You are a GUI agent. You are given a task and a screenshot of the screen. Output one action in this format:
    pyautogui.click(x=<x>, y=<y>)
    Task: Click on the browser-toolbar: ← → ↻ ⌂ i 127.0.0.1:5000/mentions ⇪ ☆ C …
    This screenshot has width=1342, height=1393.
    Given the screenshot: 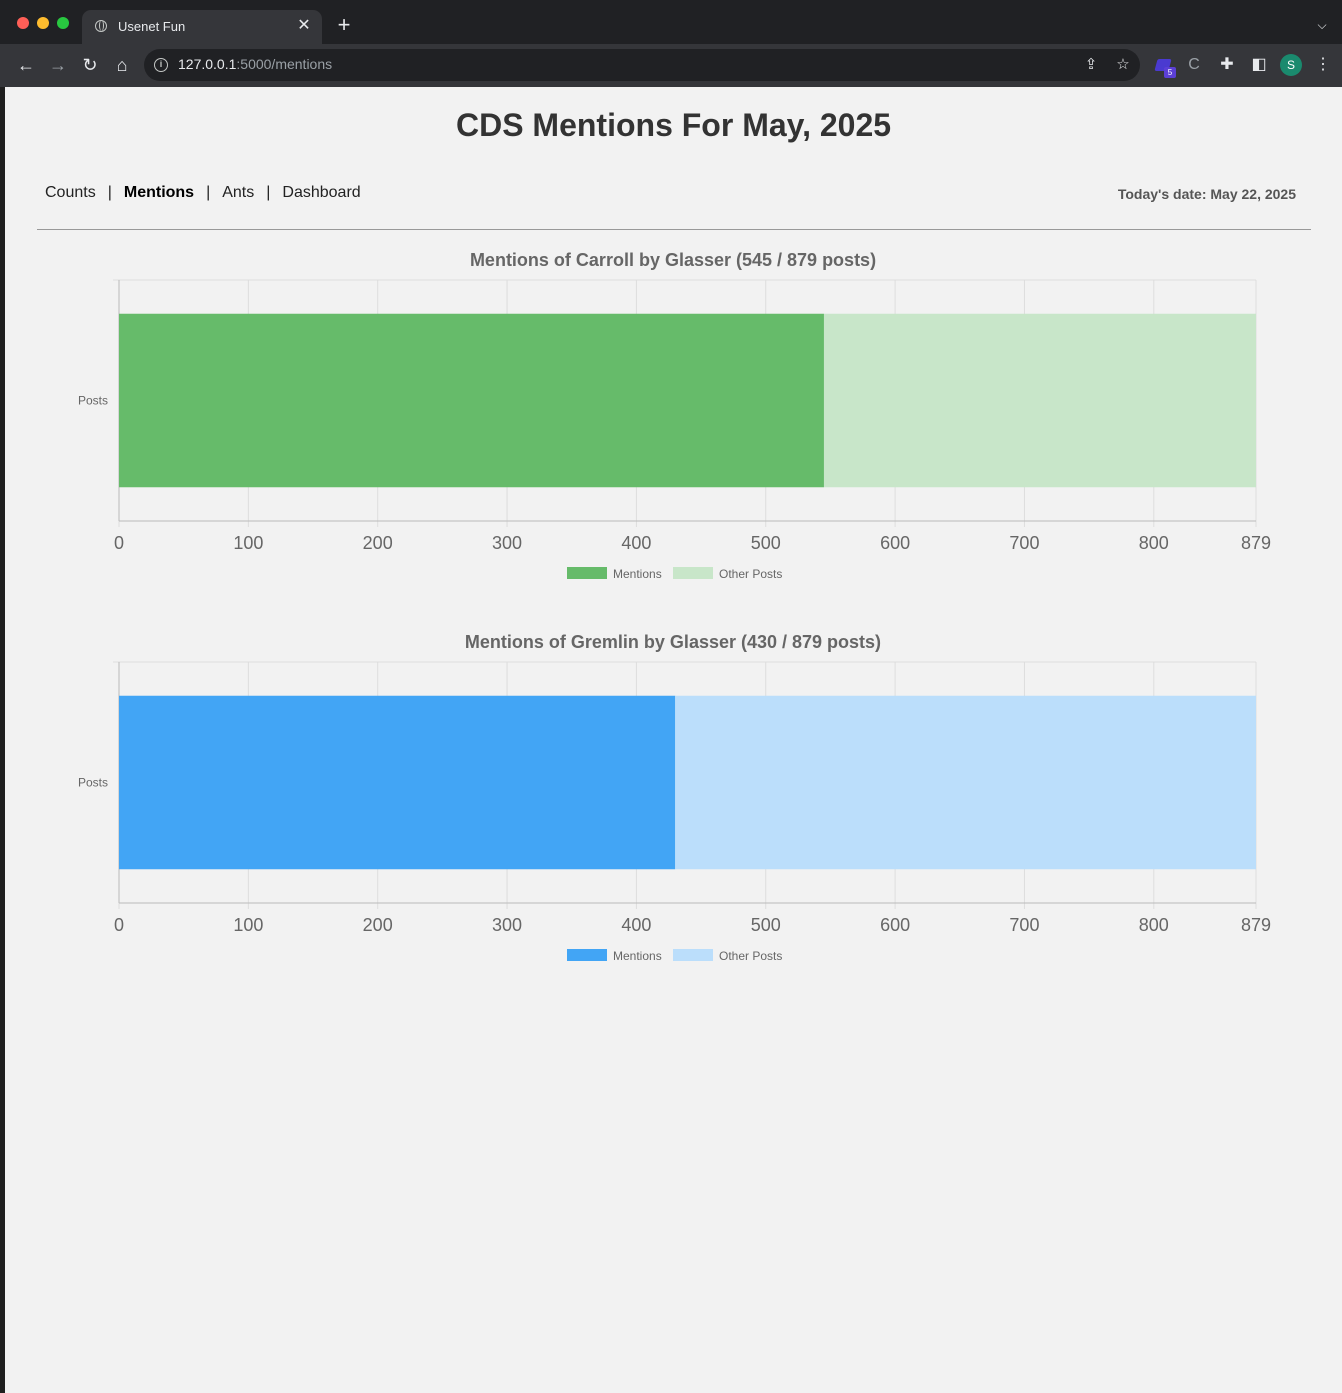 What is the action you would take?
    pyautogui.click(x=671, y=65)
    